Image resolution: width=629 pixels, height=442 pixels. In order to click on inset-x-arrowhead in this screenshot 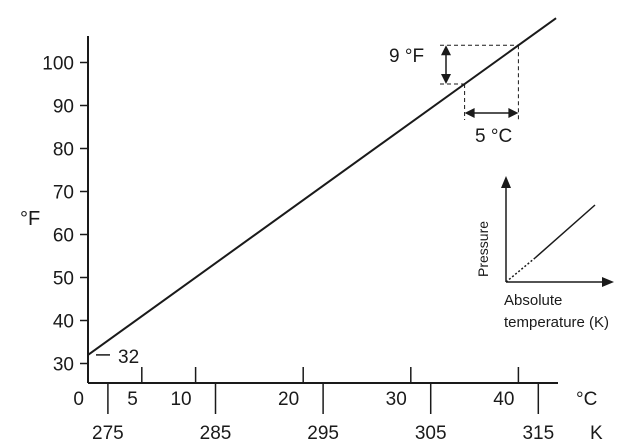, I will do `click(608, 282)`.